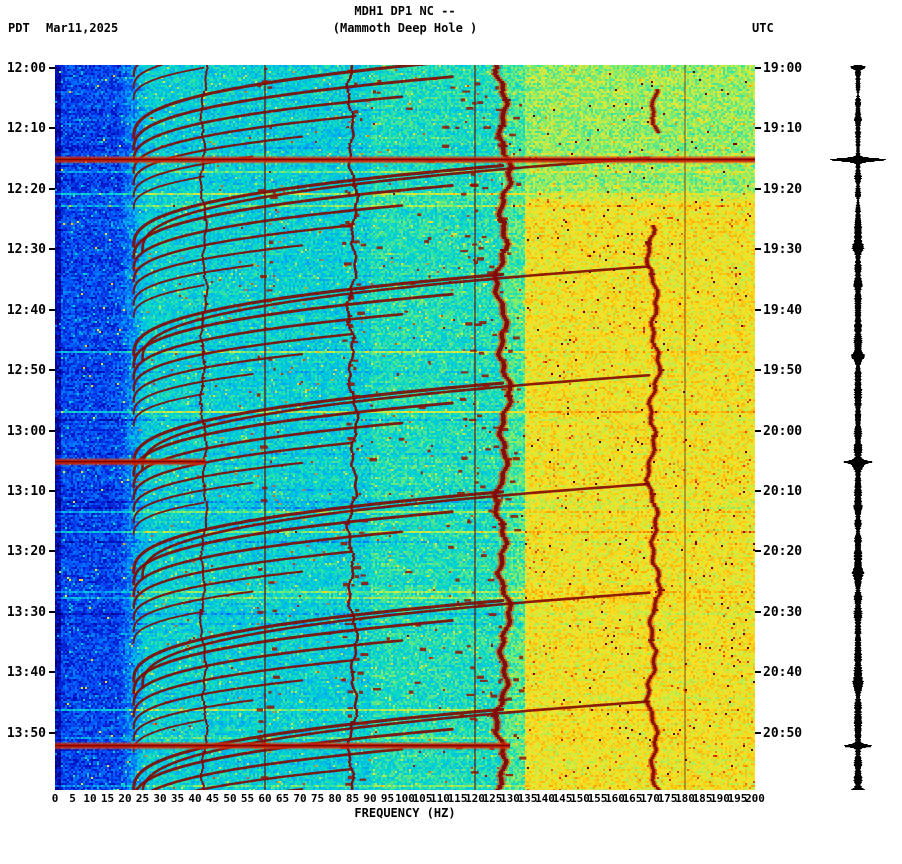 The width and height of the screenshot is (902, 864). I want to click on frequency-tick-label: 190, so click(720, 798).